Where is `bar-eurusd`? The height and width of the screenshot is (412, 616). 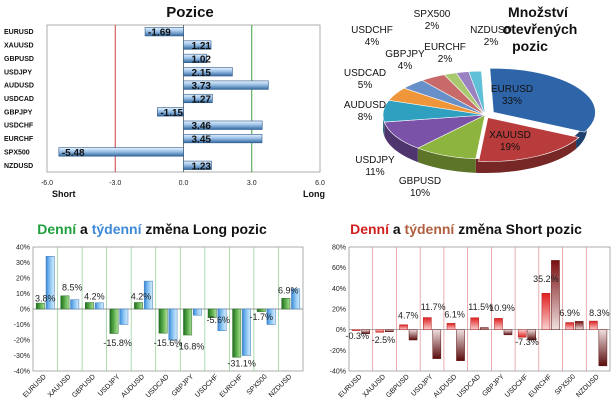 bar-eurusd is located at coordinates (164, 32).